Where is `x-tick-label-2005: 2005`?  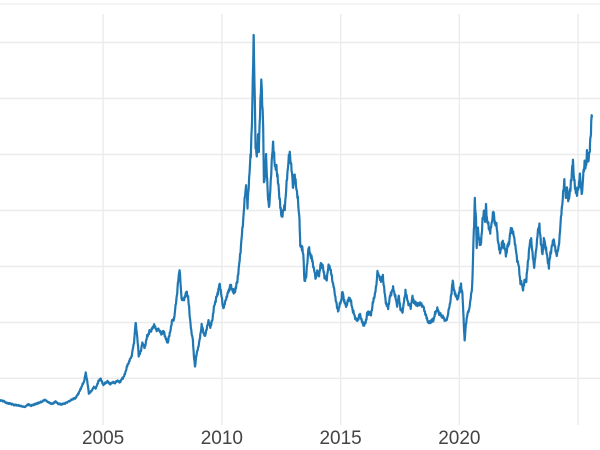
x-tick-label-2005: 2005 is located at coordinates (103, 438).